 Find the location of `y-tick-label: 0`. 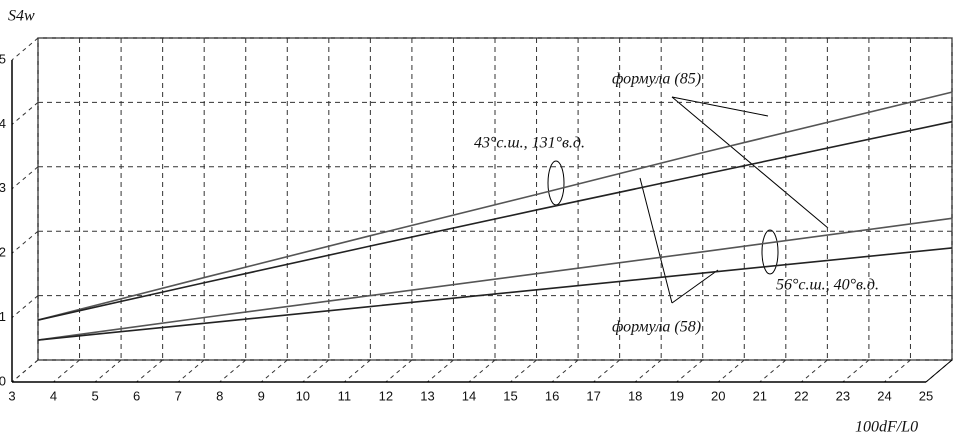

y-tick-label: 0 is located at coordinates (3, 380).